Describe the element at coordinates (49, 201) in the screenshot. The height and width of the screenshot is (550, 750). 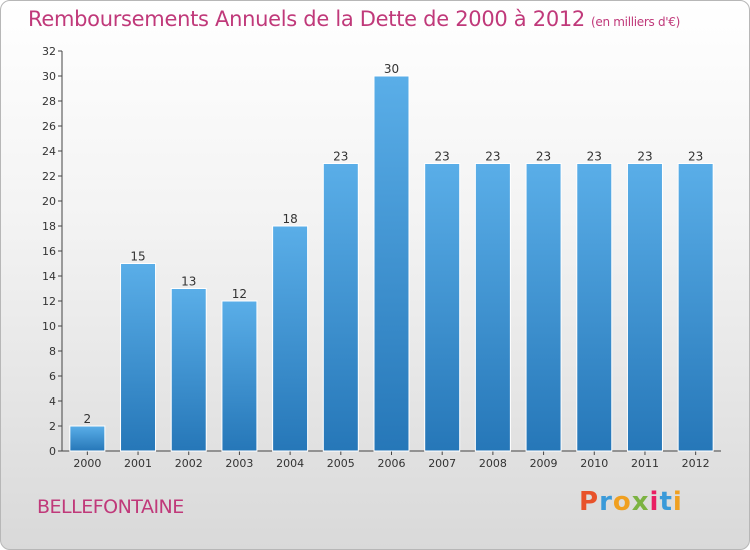
I see `y-tick-label: 20` at that location.